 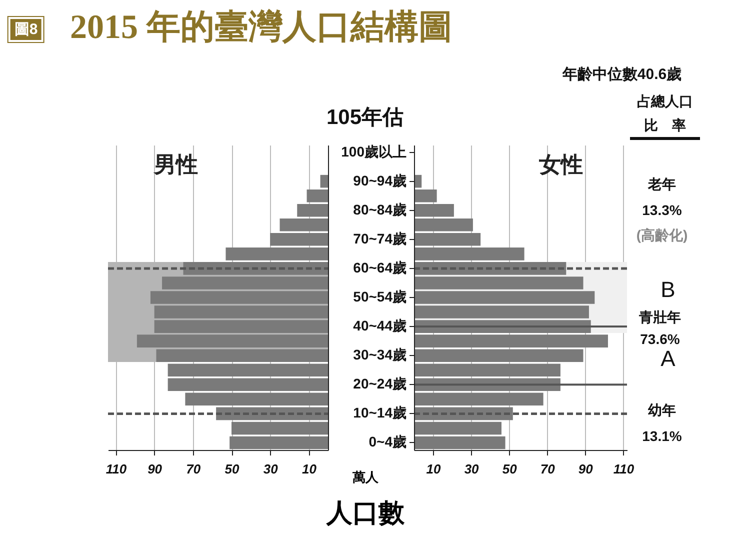 I want to click on caption: 圖8, so click(x=26, y=29).